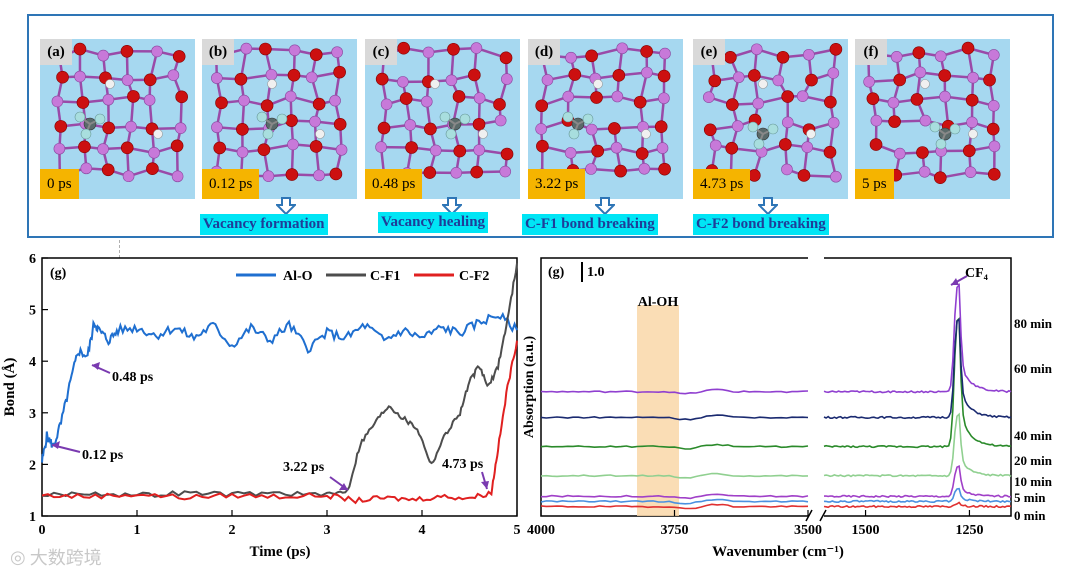 The height and width of the screenshot is (578, 1080). Describe the element at coordinates (381, 52) in the screenshot. I see `panel-letter: (c)` at that location.